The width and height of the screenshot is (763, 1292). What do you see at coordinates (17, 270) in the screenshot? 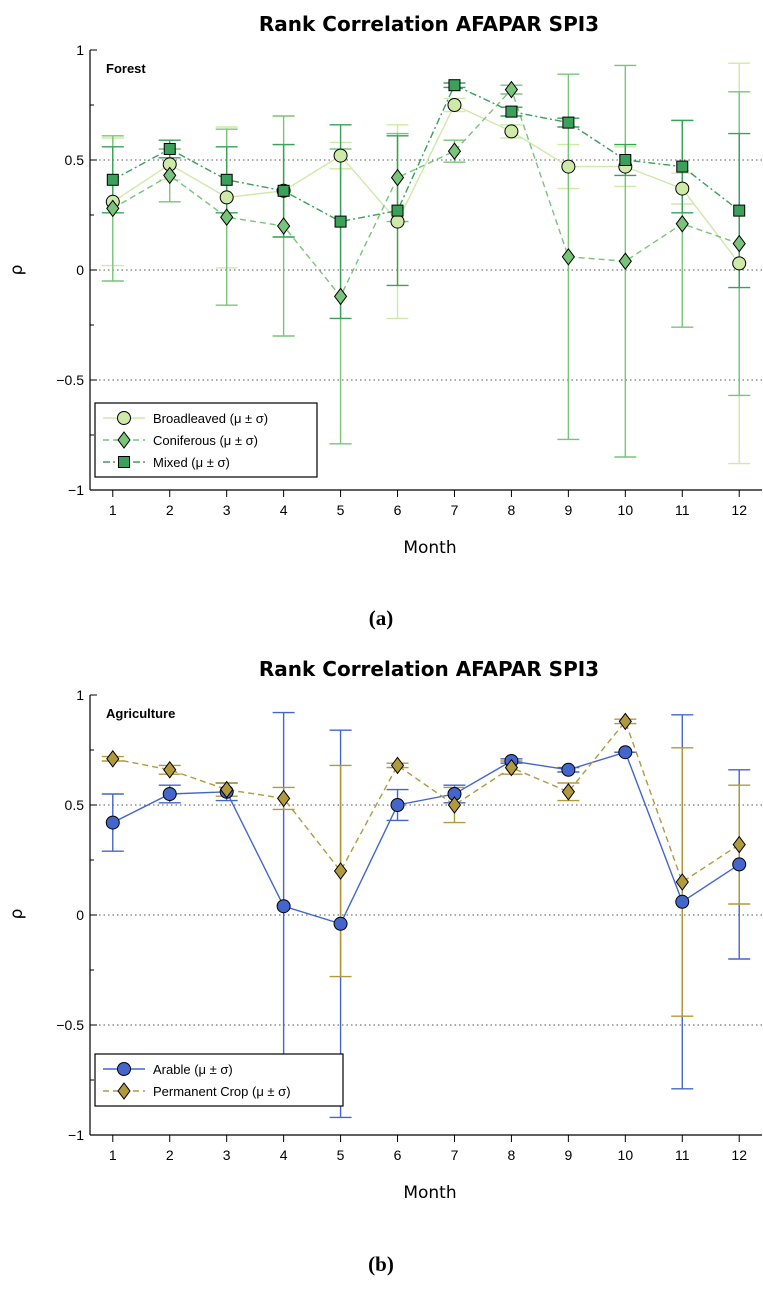
I see `y-axis-label: ρ` at bounding box center [17, 270].